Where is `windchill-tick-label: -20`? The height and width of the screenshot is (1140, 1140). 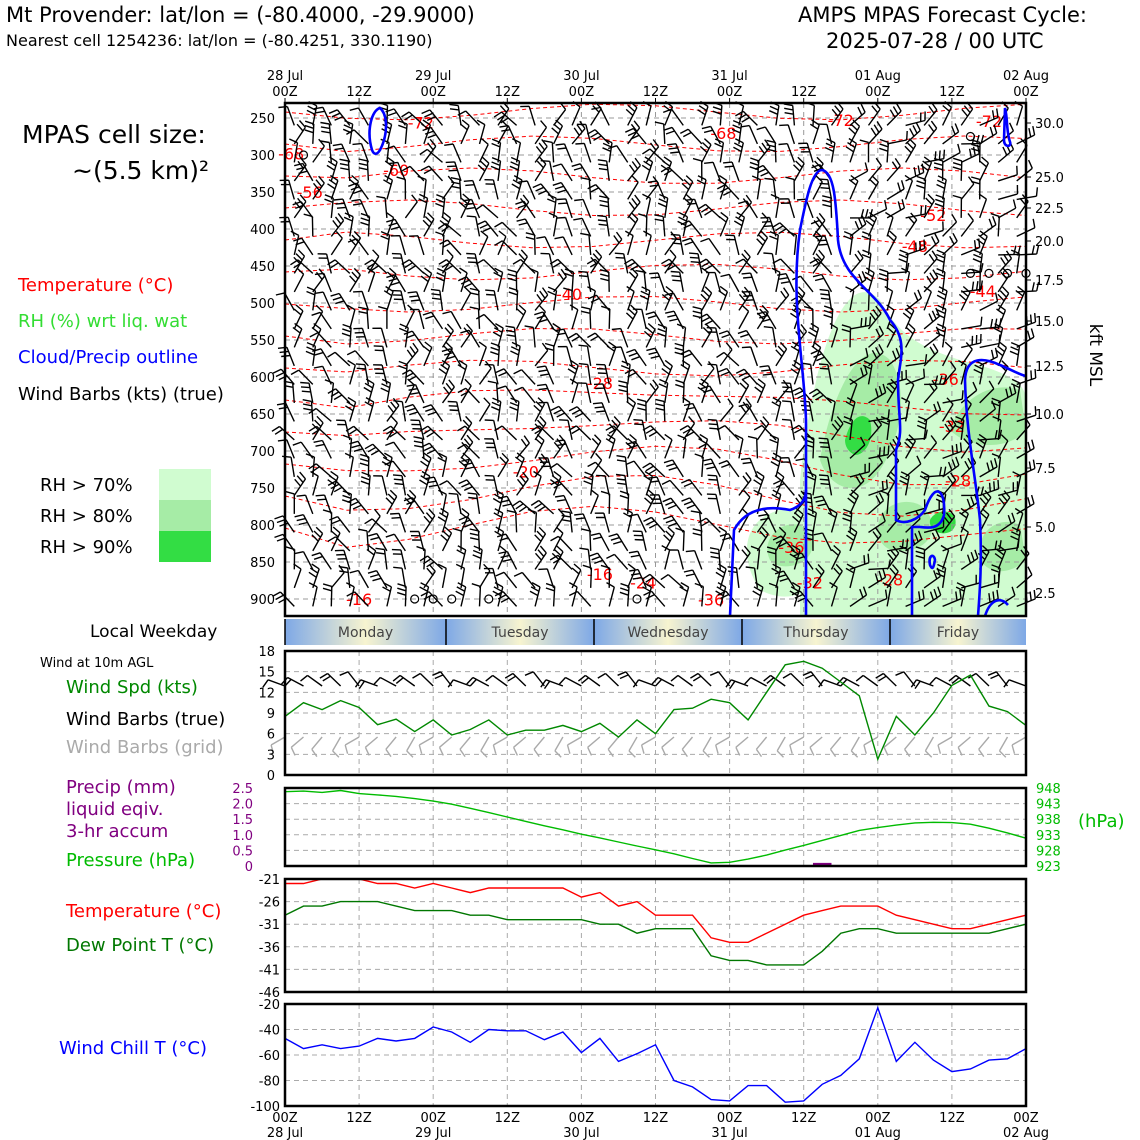 windchill-tick-label: -20 is located at coordinates (269, 1005).